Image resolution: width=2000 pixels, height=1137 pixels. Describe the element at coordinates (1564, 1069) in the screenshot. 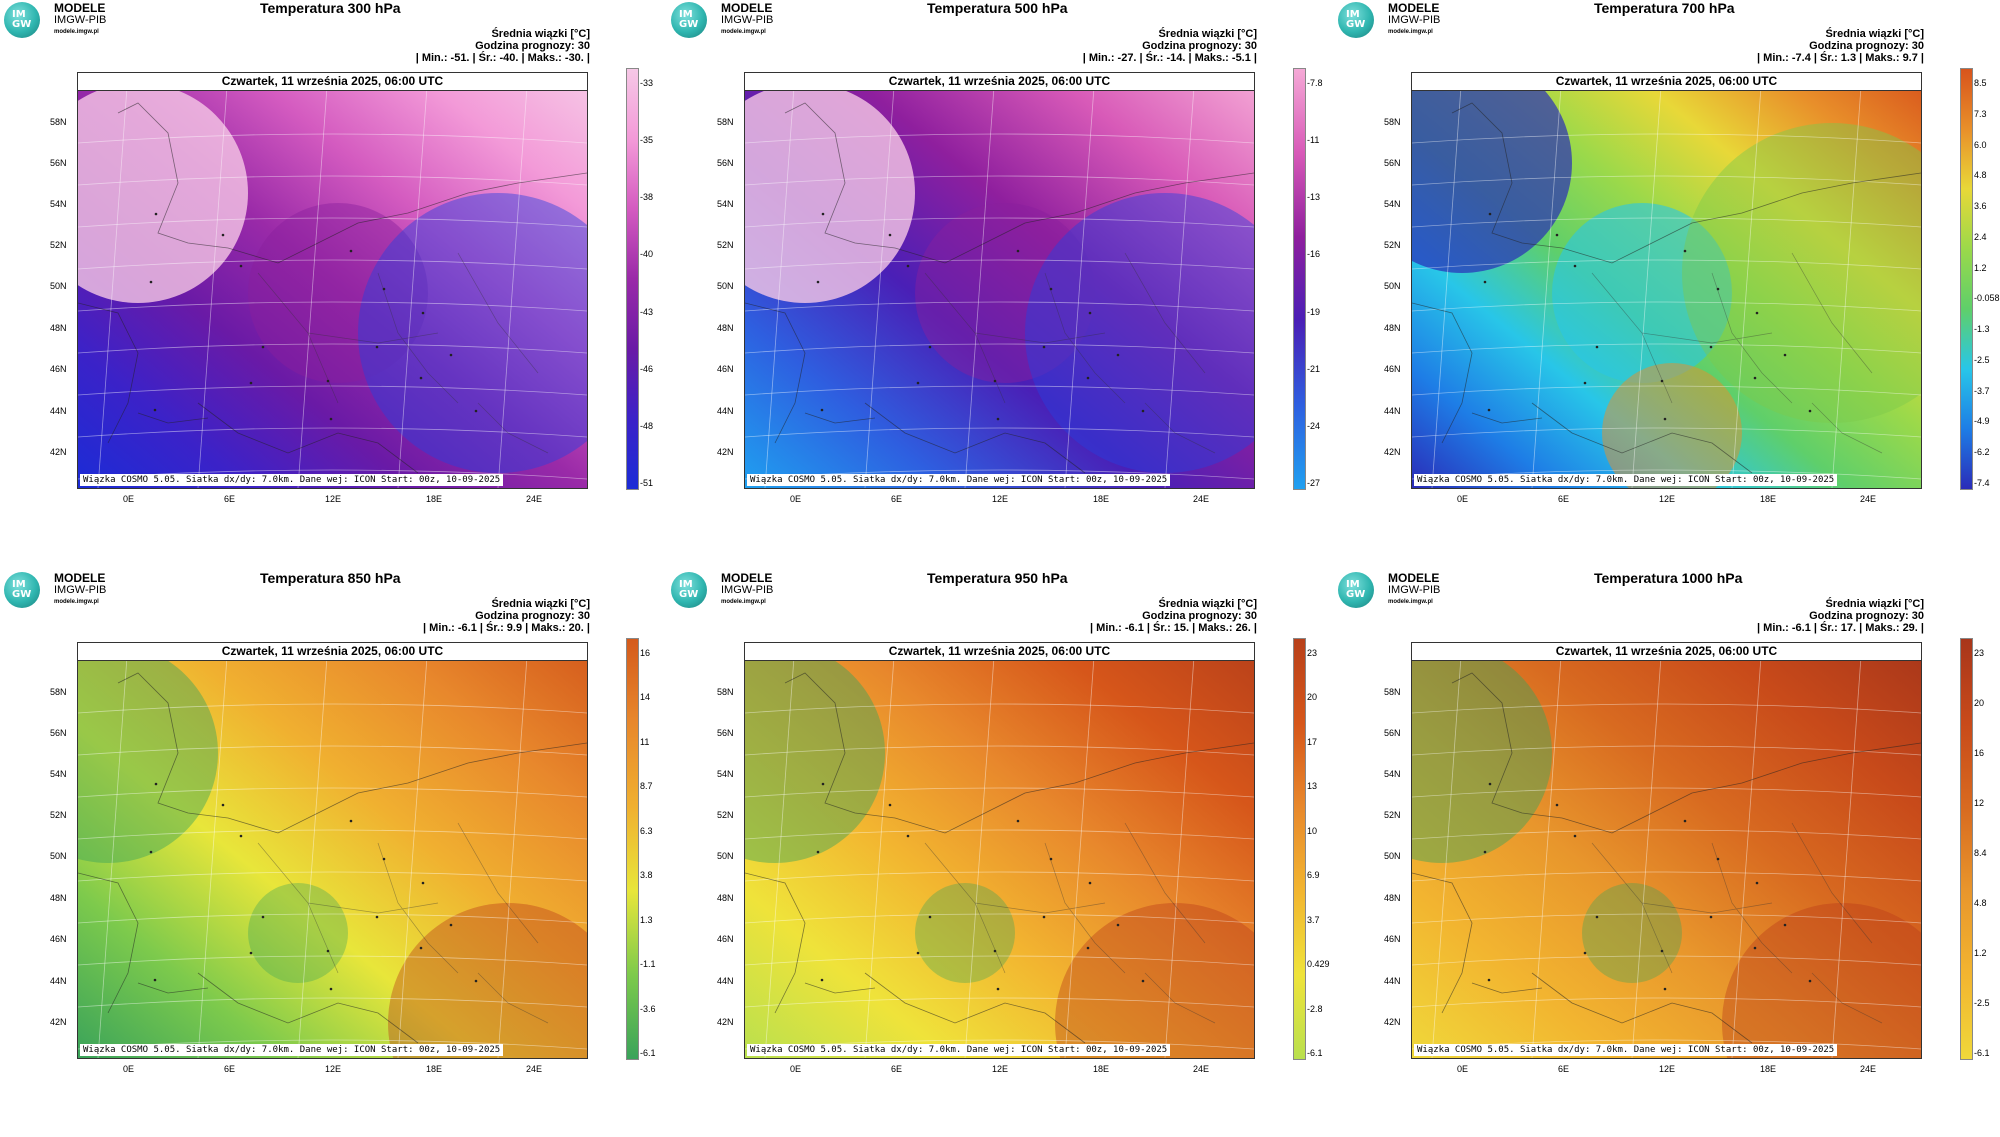

I see `longitude-label: 6E` at that location.